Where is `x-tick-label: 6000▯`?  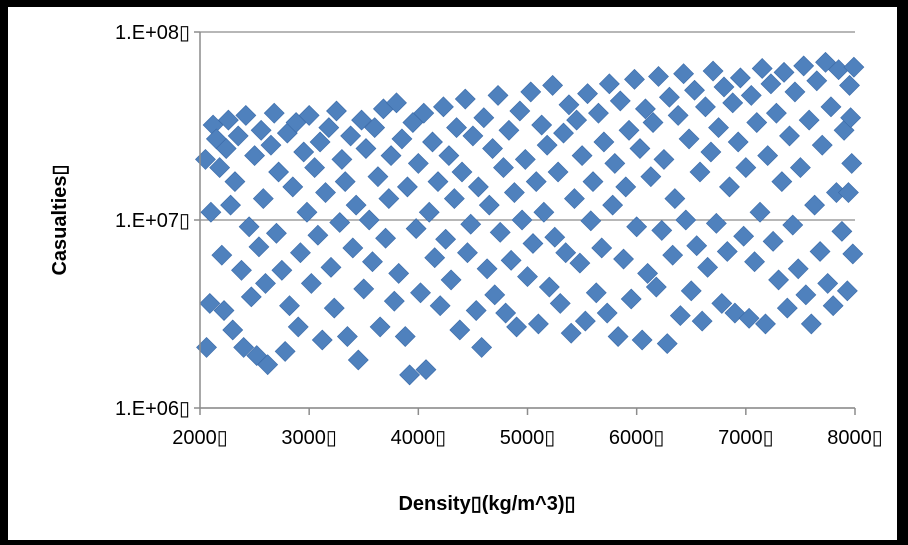 x-tick-label: 6000▯ is located at coordinates (637, 438).